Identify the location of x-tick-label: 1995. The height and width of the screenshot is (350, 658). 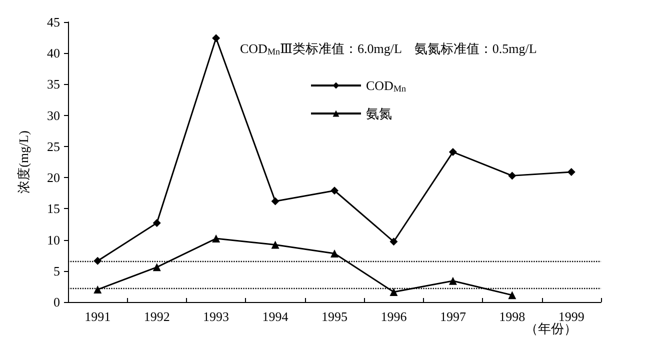
(335, 316).